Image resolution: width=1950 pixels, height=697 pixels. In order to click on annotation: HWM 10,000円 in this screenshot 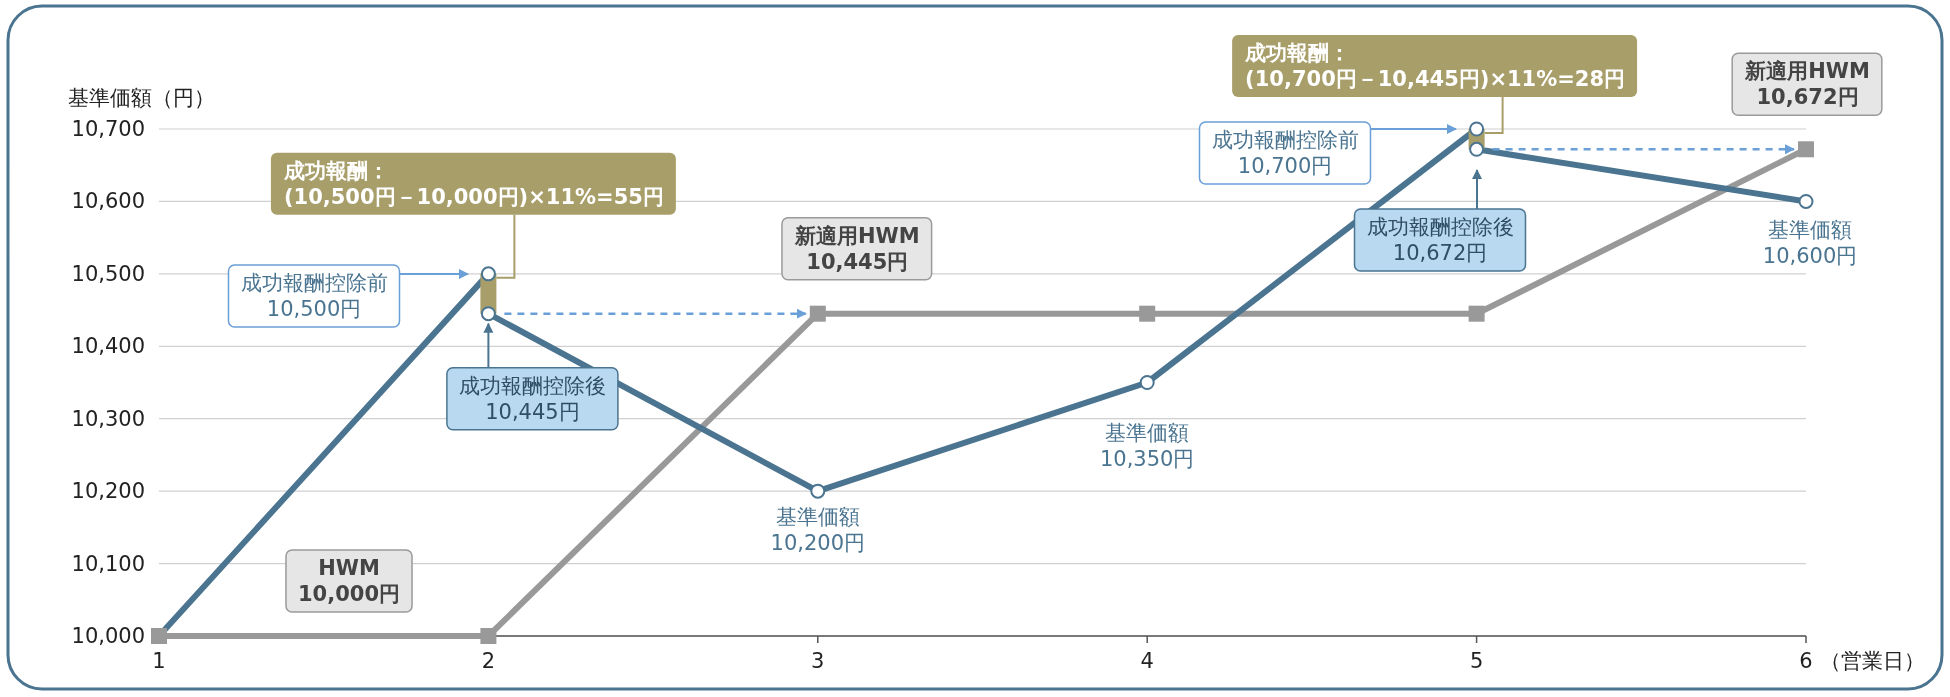, I will do `click(349, 581)`.